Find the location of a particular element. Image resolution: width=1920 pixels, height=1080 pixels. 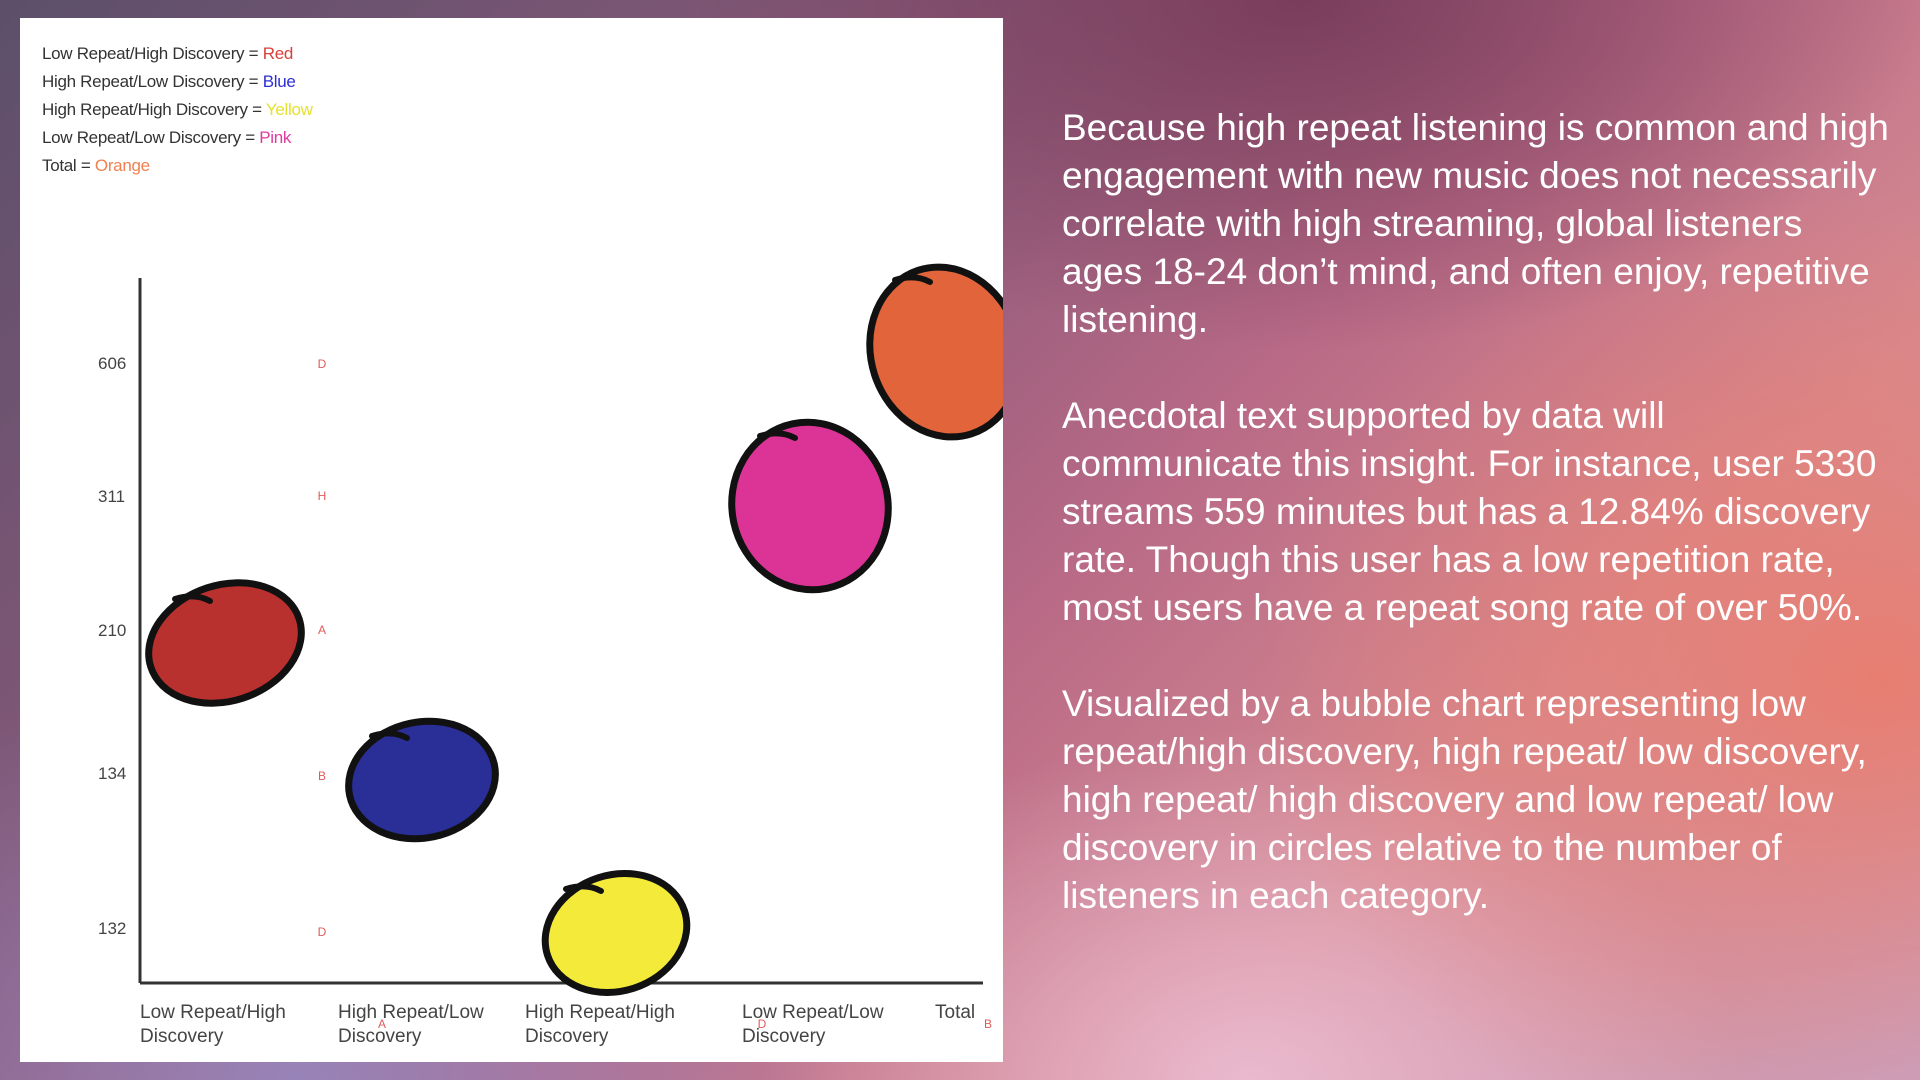

bubble-total is located at coordinates (934, 352).